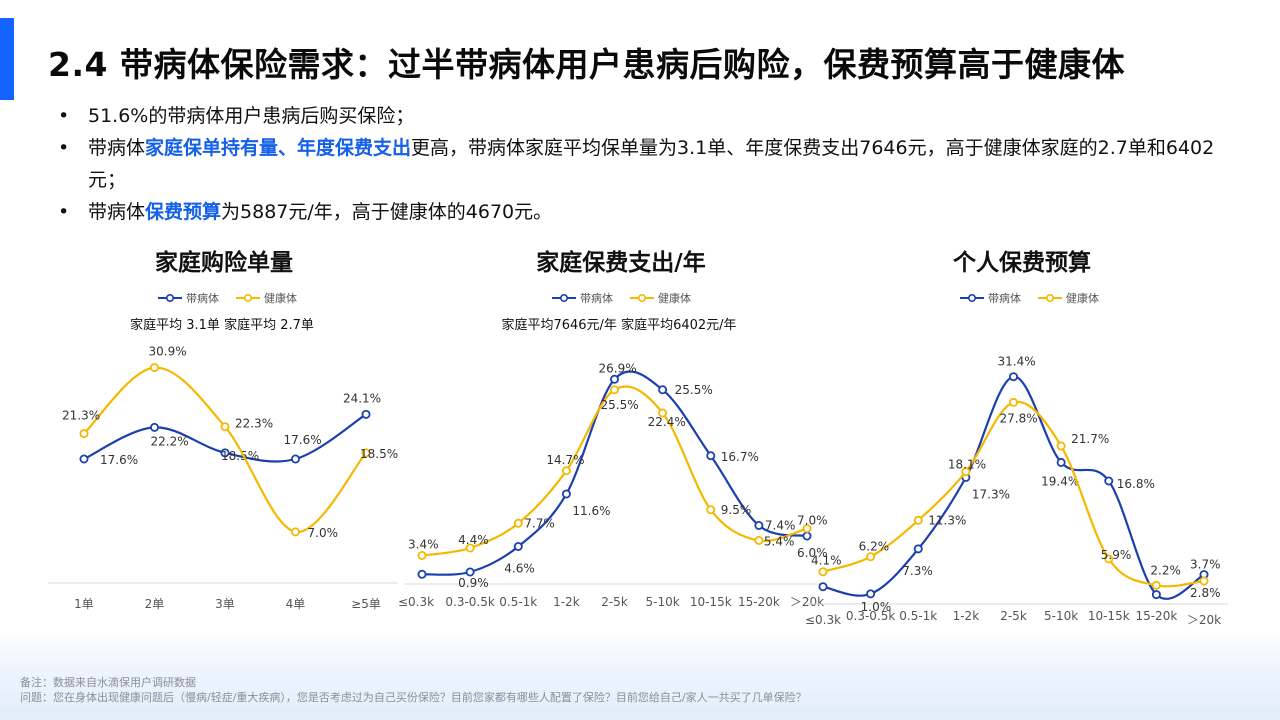  What do you see at coordinates (539, 523) in the screenshot?
I see `data-label: 7.7%` at bounding box center [539, 523].